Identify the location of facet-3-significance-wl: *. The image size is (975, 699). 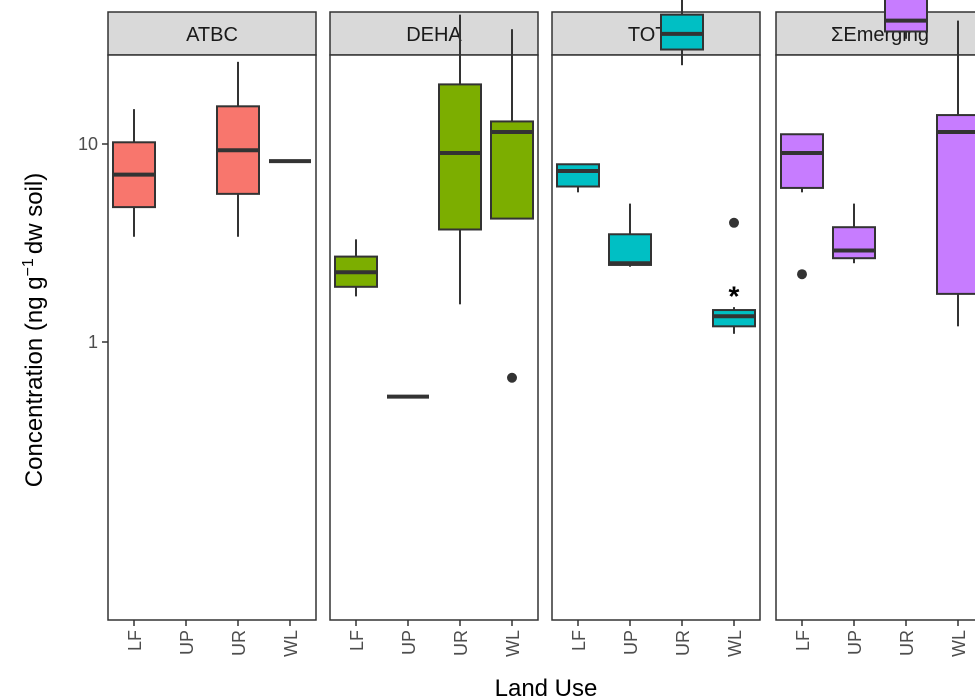
(734, 295).